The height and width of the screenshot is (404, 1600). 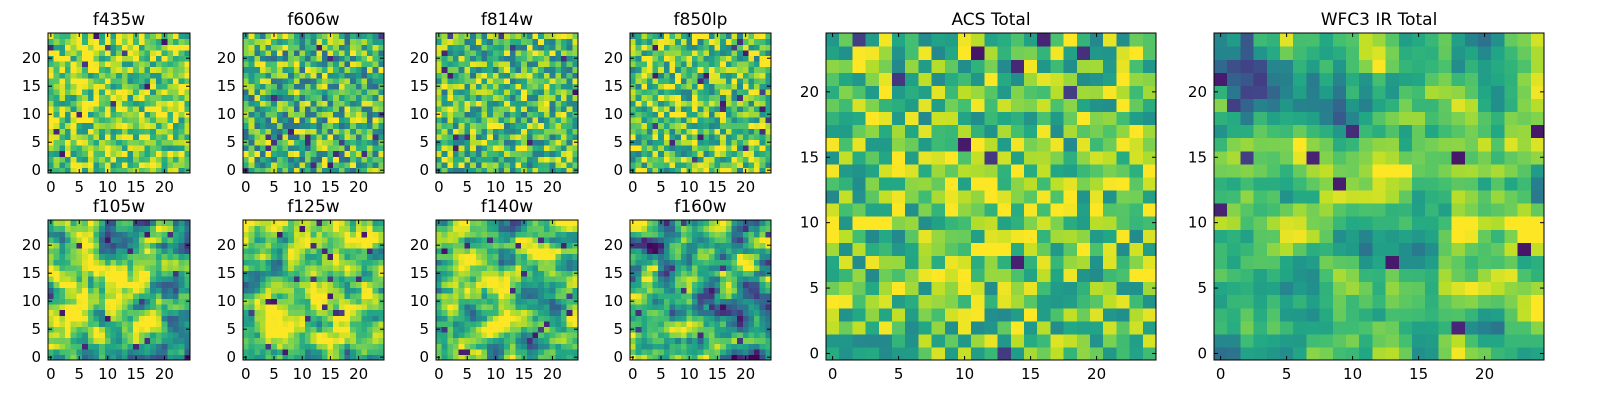 I want to click on heatmap-cells, so click(x=701, y=103).